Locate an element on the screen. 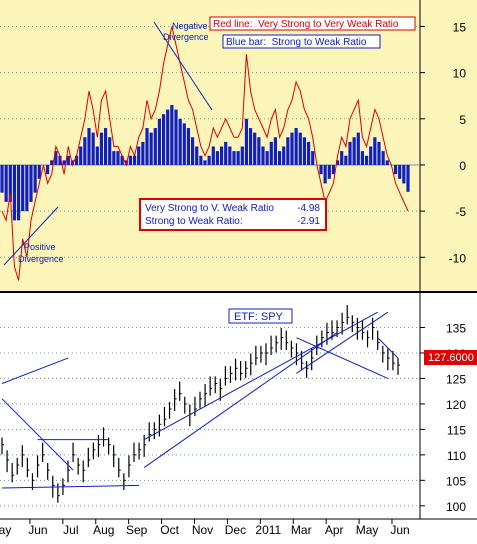  etf-title-box is located at coordinates (260, 316).